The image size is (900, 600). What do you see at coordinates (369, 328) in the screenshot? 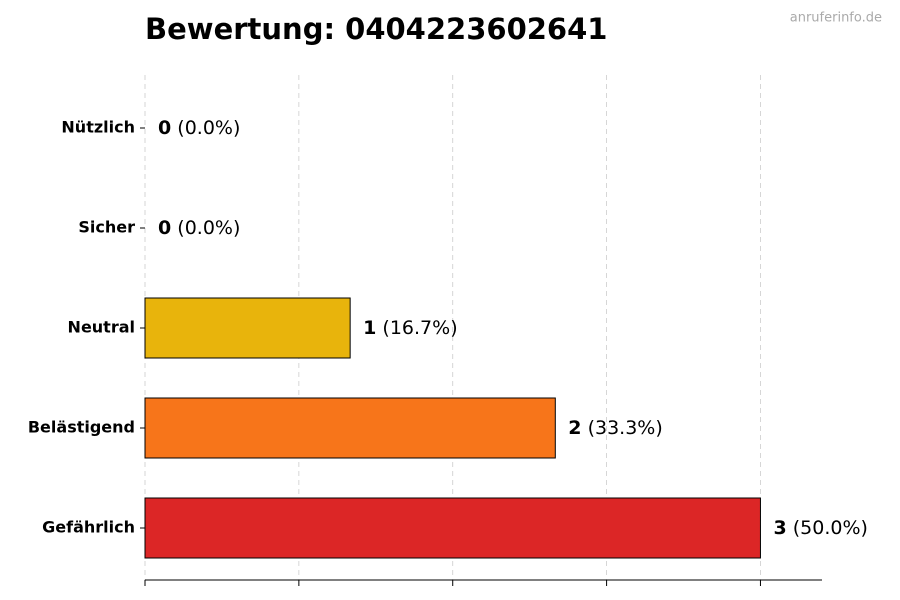
I see `value-label: 1` at bounding box center [369, 328].